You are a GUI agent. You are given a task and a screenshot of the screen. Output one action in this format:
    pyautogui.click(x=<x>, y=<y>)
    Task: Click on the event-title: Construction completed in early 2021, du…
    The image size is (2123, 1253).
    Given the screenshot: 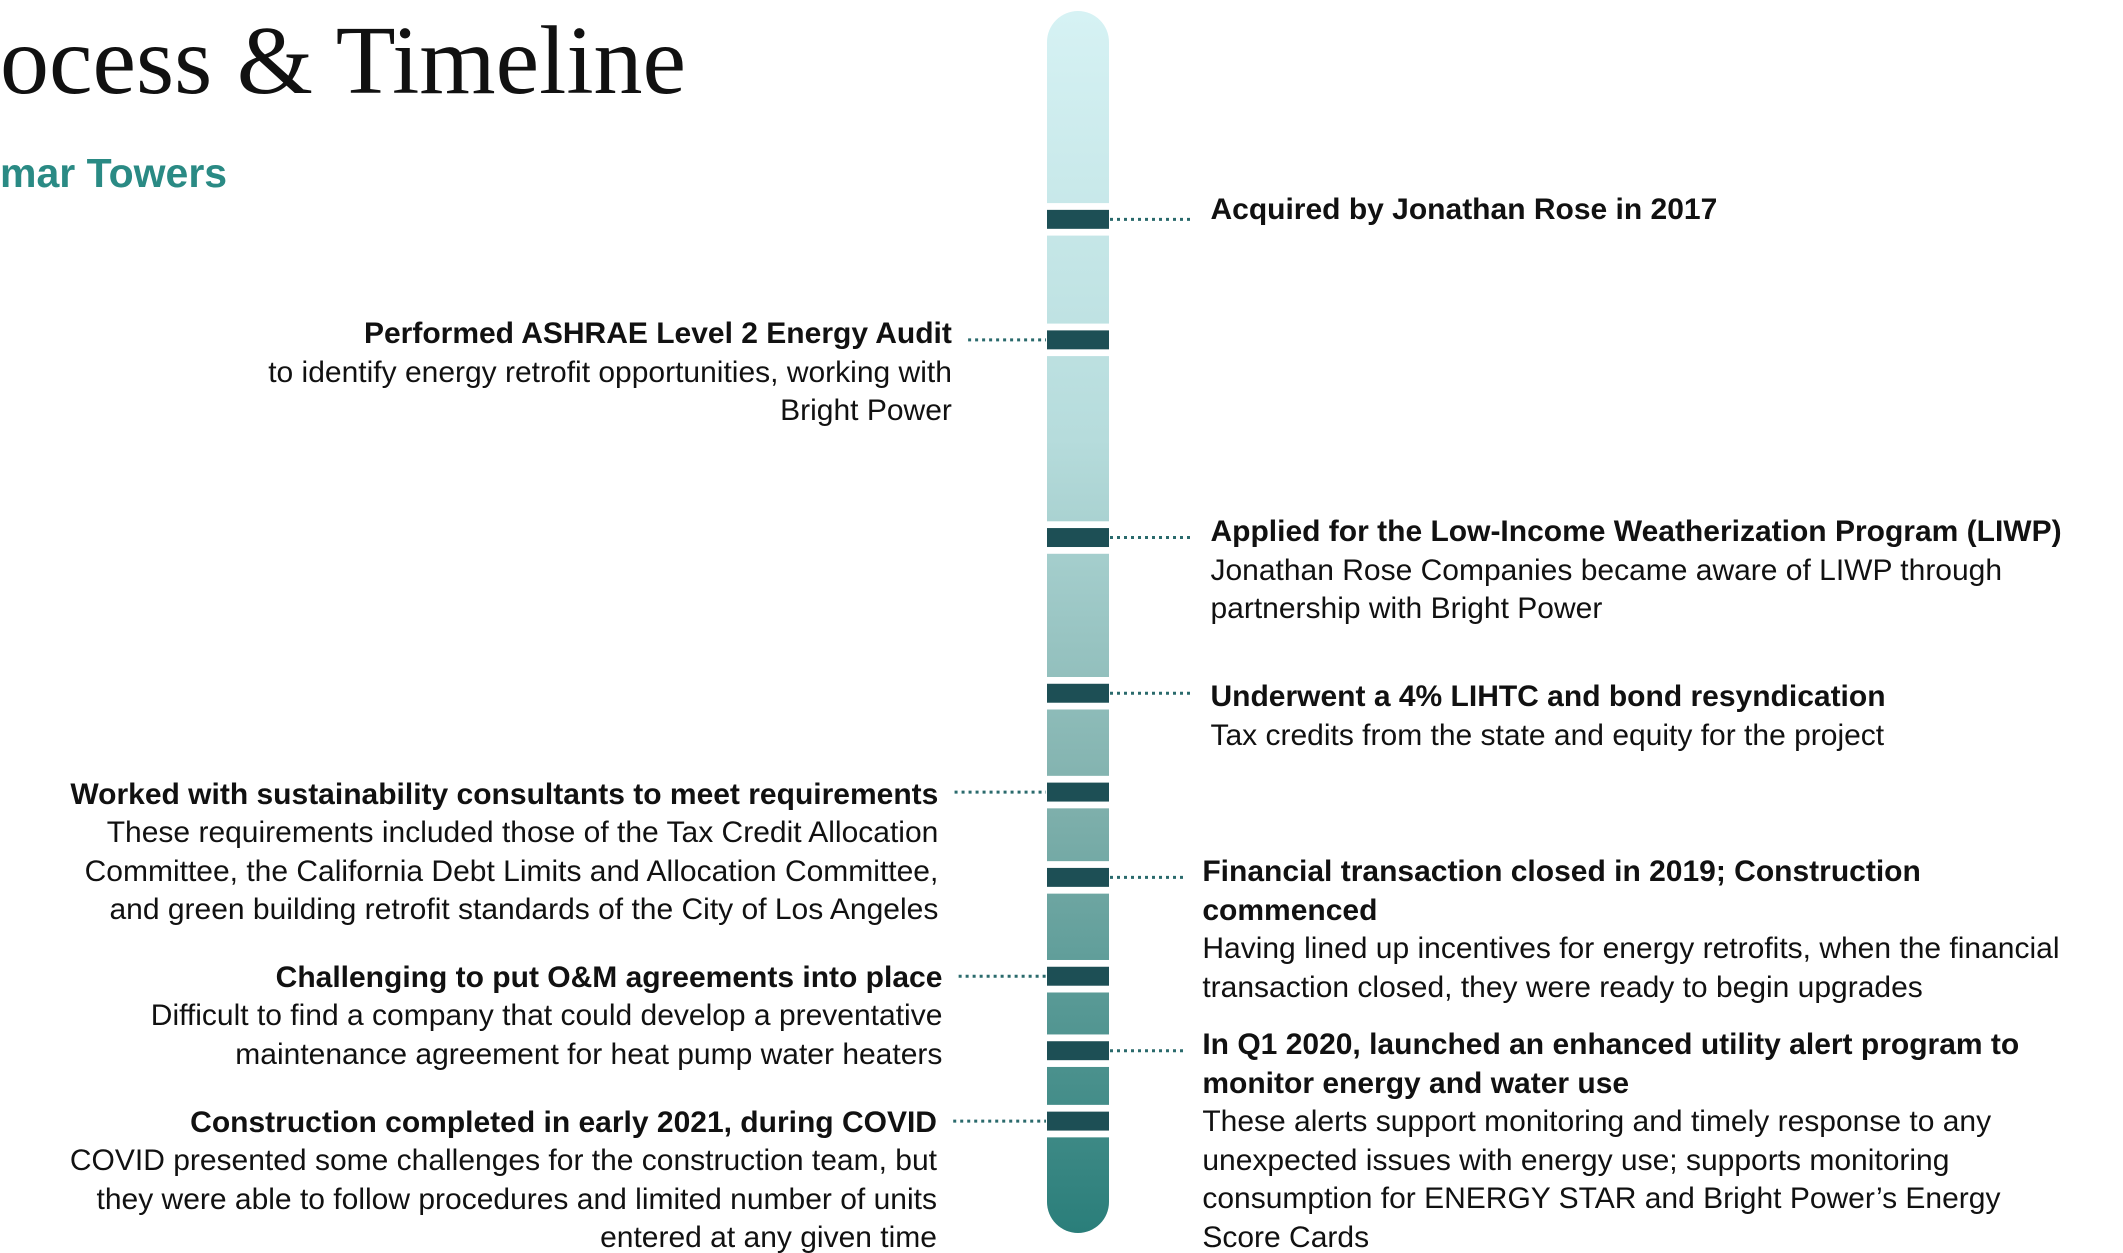 What is the action you would take?
    pyautogui.click(x=563, y=1122)
    